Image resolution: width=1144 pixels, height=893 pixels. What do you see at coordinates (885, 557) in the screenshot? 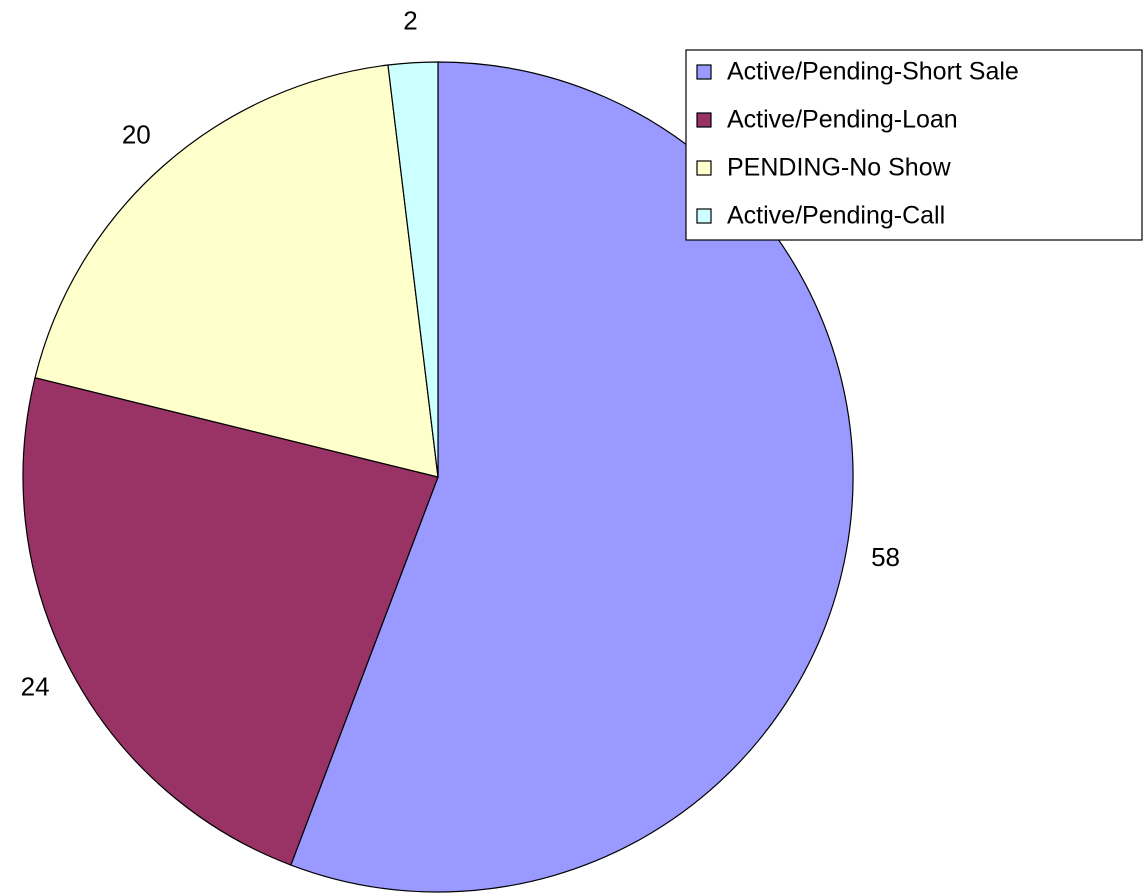
I see `data-label: 58` at bounding box center [885, 557].